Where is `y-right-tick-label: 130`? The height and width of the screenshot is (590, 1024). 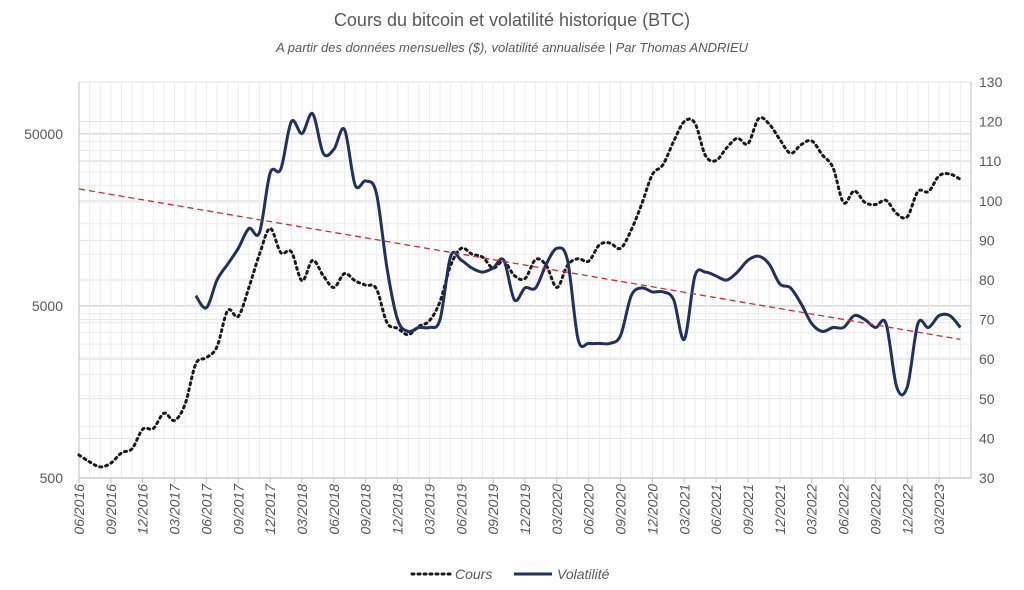
y-right-tick-label: 130 is located at coordinates (991, 82).